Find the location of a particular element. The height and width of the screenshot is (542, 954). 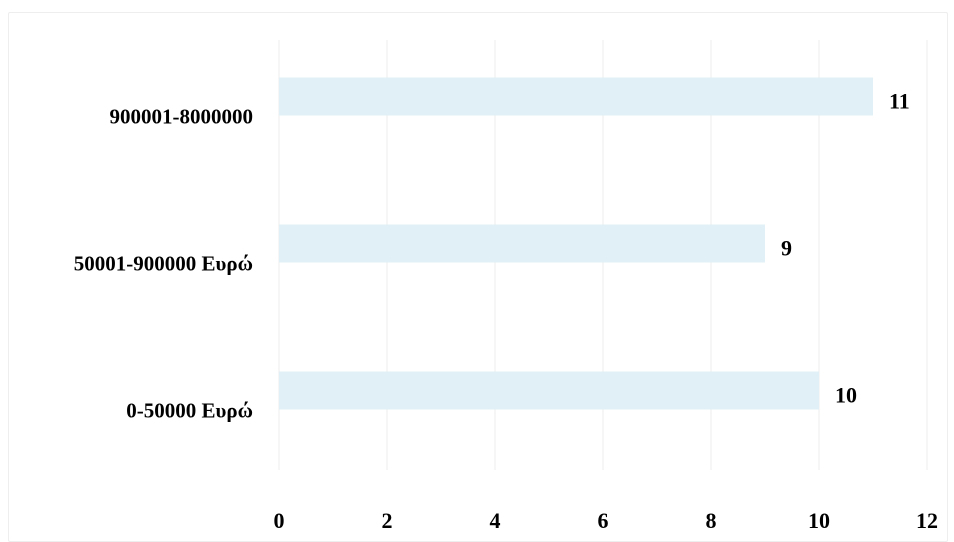

x-axis-labels: 0 2 4 6 8 10 12 is located at coordinates (606, 520).